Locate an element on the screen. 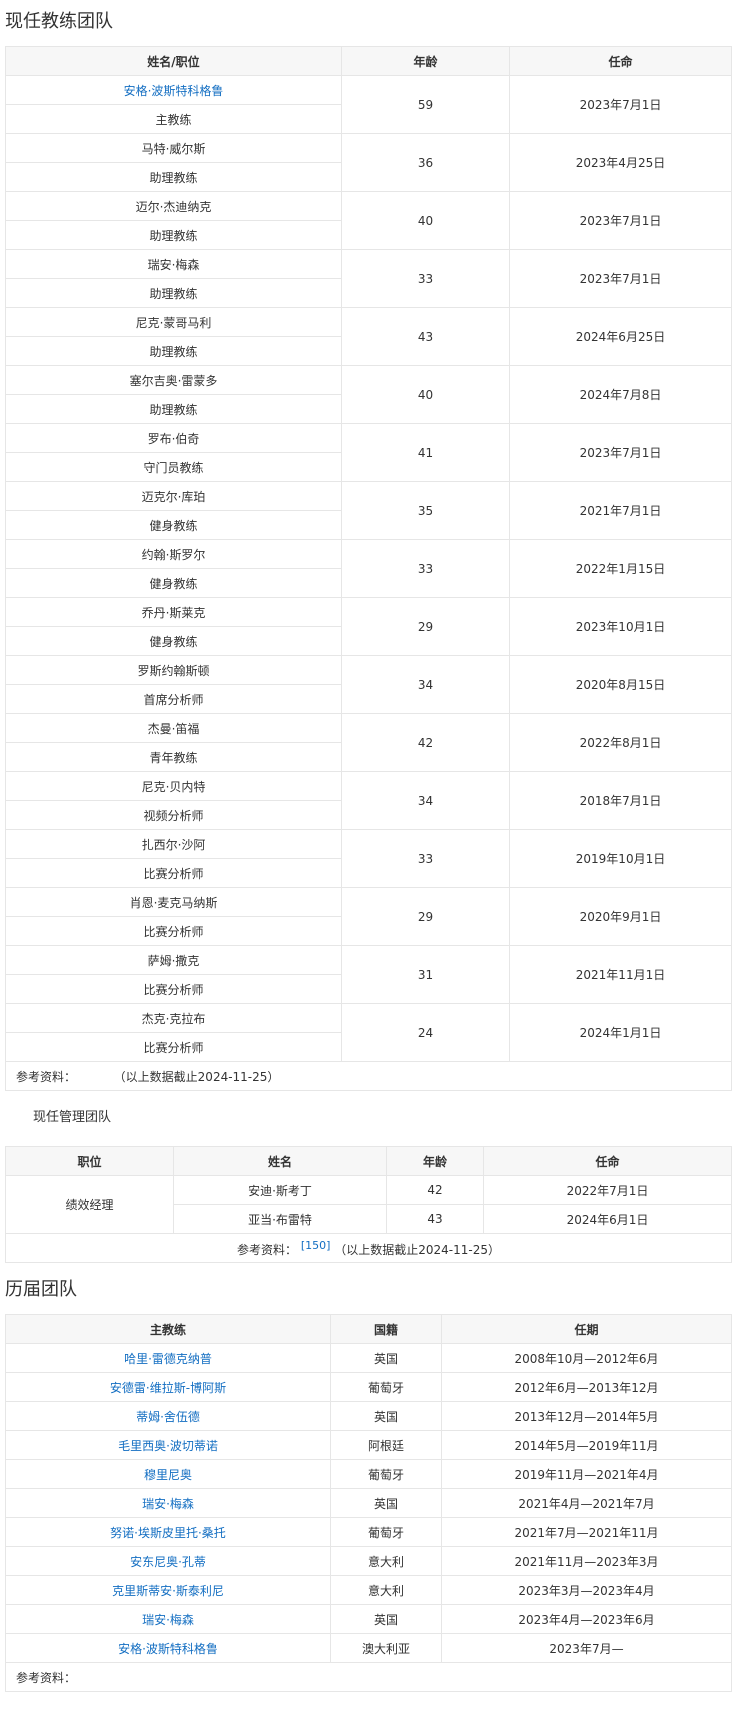 The height and width of the screenshot is (1721, 733). table-row: 杰曼·笛福 42 2022年8月1日 is located at coordinates (368, 742).